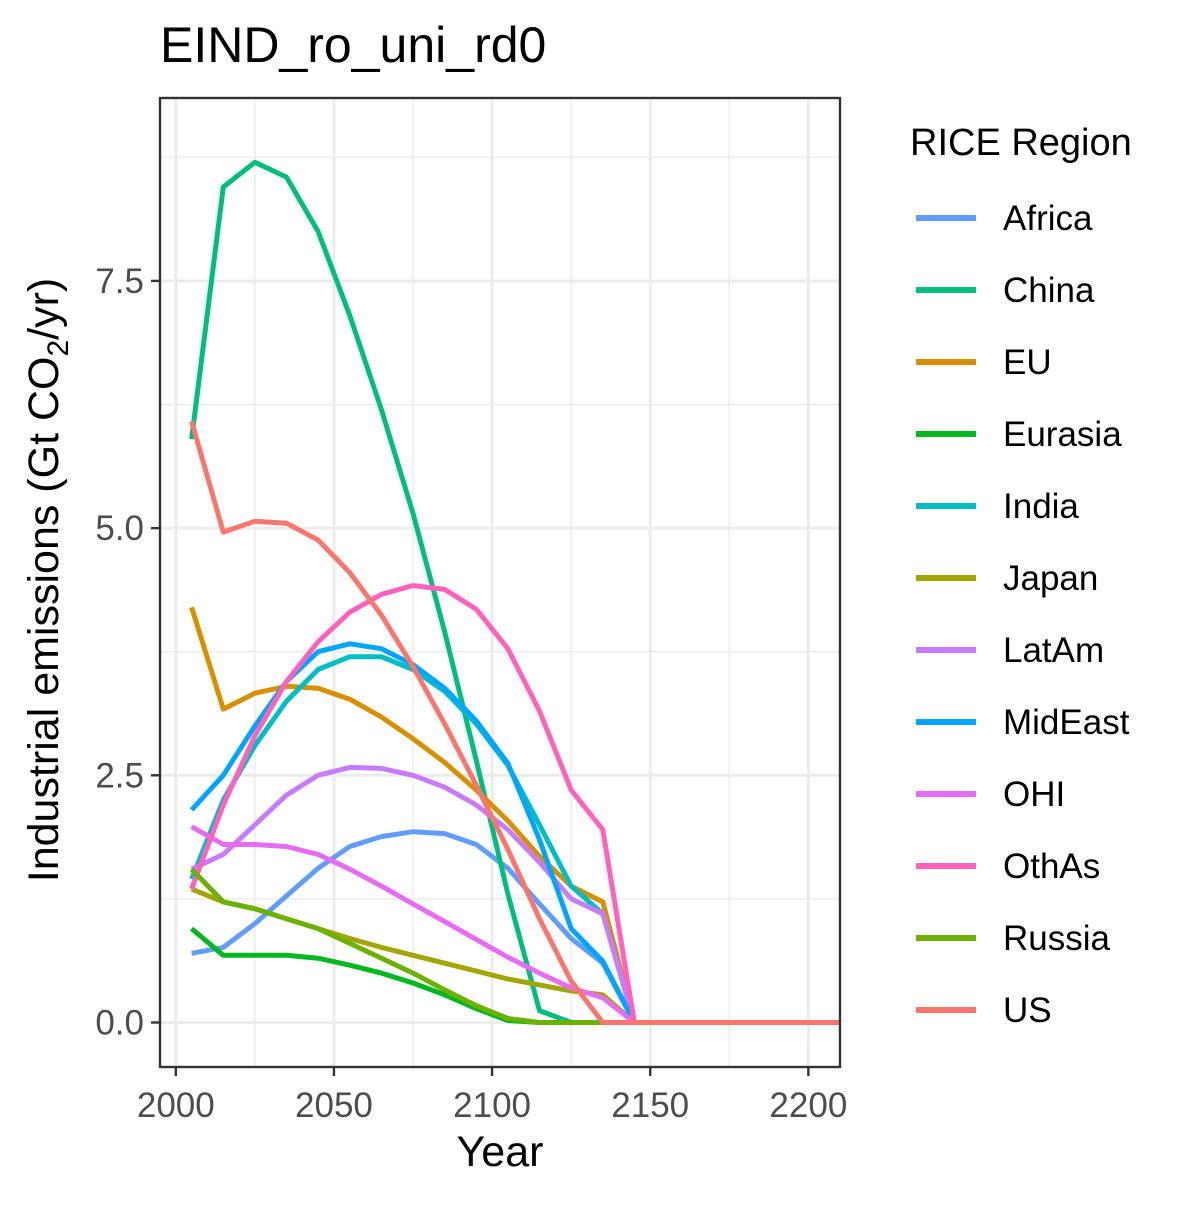 This screenshot has height=1205, width=1200. I want to click on legend-item-china: China, so click(1005, 290).